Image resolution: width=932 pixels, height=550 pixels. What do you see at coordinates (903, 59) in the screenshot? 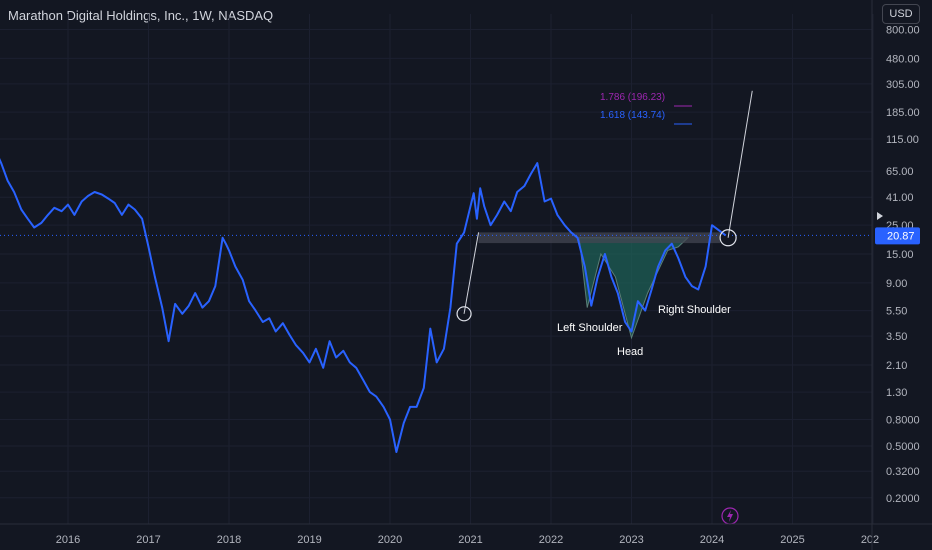
I see `y-tick-label: 480.00` at bounding box center [903, 59].